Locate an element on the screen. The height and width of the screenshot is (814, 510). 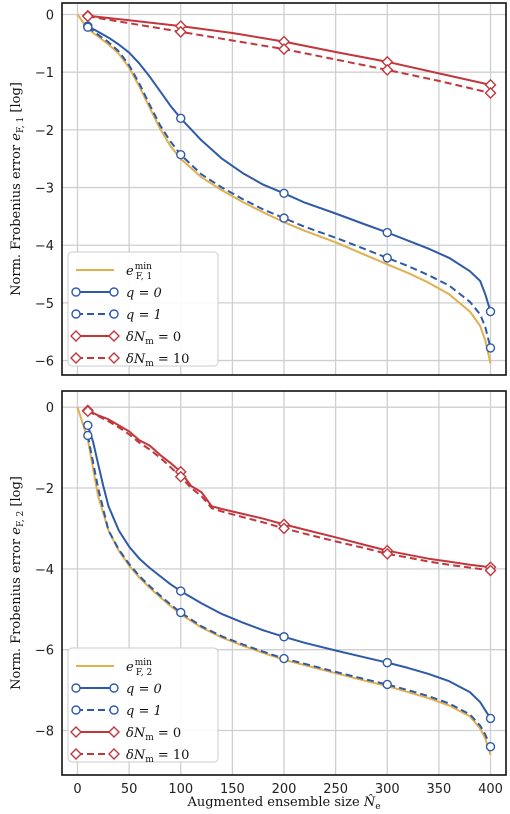
y-tick-label: −1 is located at coordinates (44, 73).